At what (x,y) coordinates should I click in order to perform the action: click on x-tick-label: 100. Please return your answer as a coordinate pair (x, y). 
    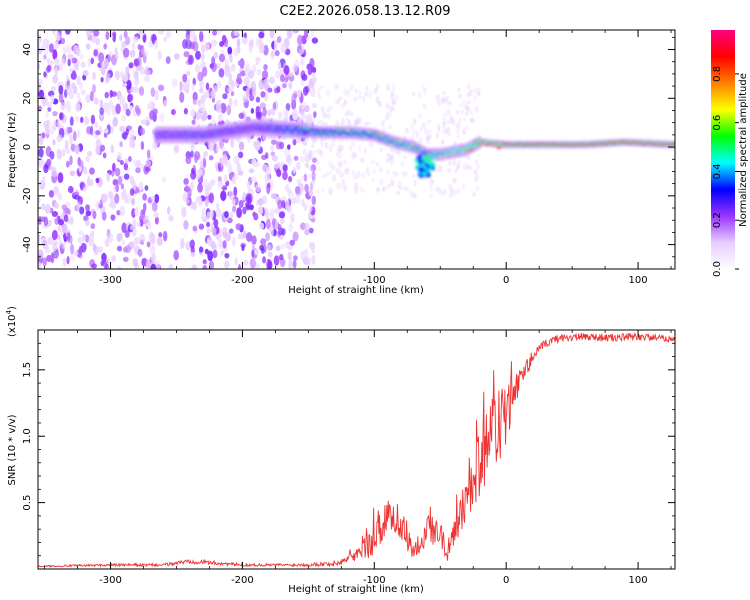
    Looking at the image, I should click on (638, 580).